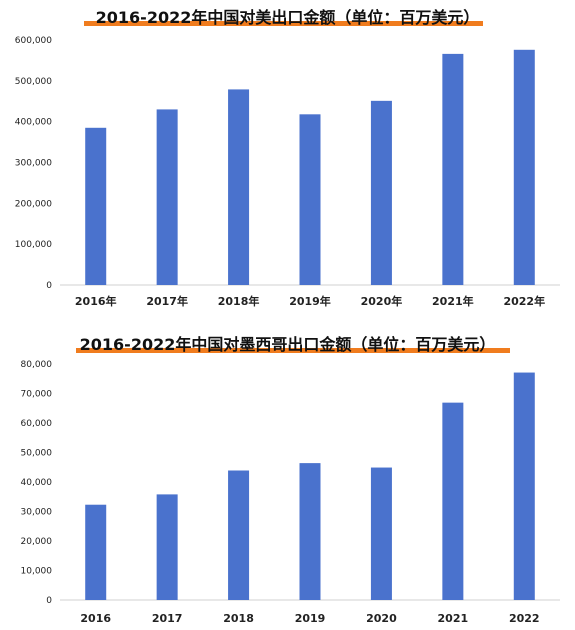 The height and width of the screenshot is (630, 575). Describe the element at coordinates (37, 572) in the screenshot. I see `y-tick-label: 10,000` at that location.